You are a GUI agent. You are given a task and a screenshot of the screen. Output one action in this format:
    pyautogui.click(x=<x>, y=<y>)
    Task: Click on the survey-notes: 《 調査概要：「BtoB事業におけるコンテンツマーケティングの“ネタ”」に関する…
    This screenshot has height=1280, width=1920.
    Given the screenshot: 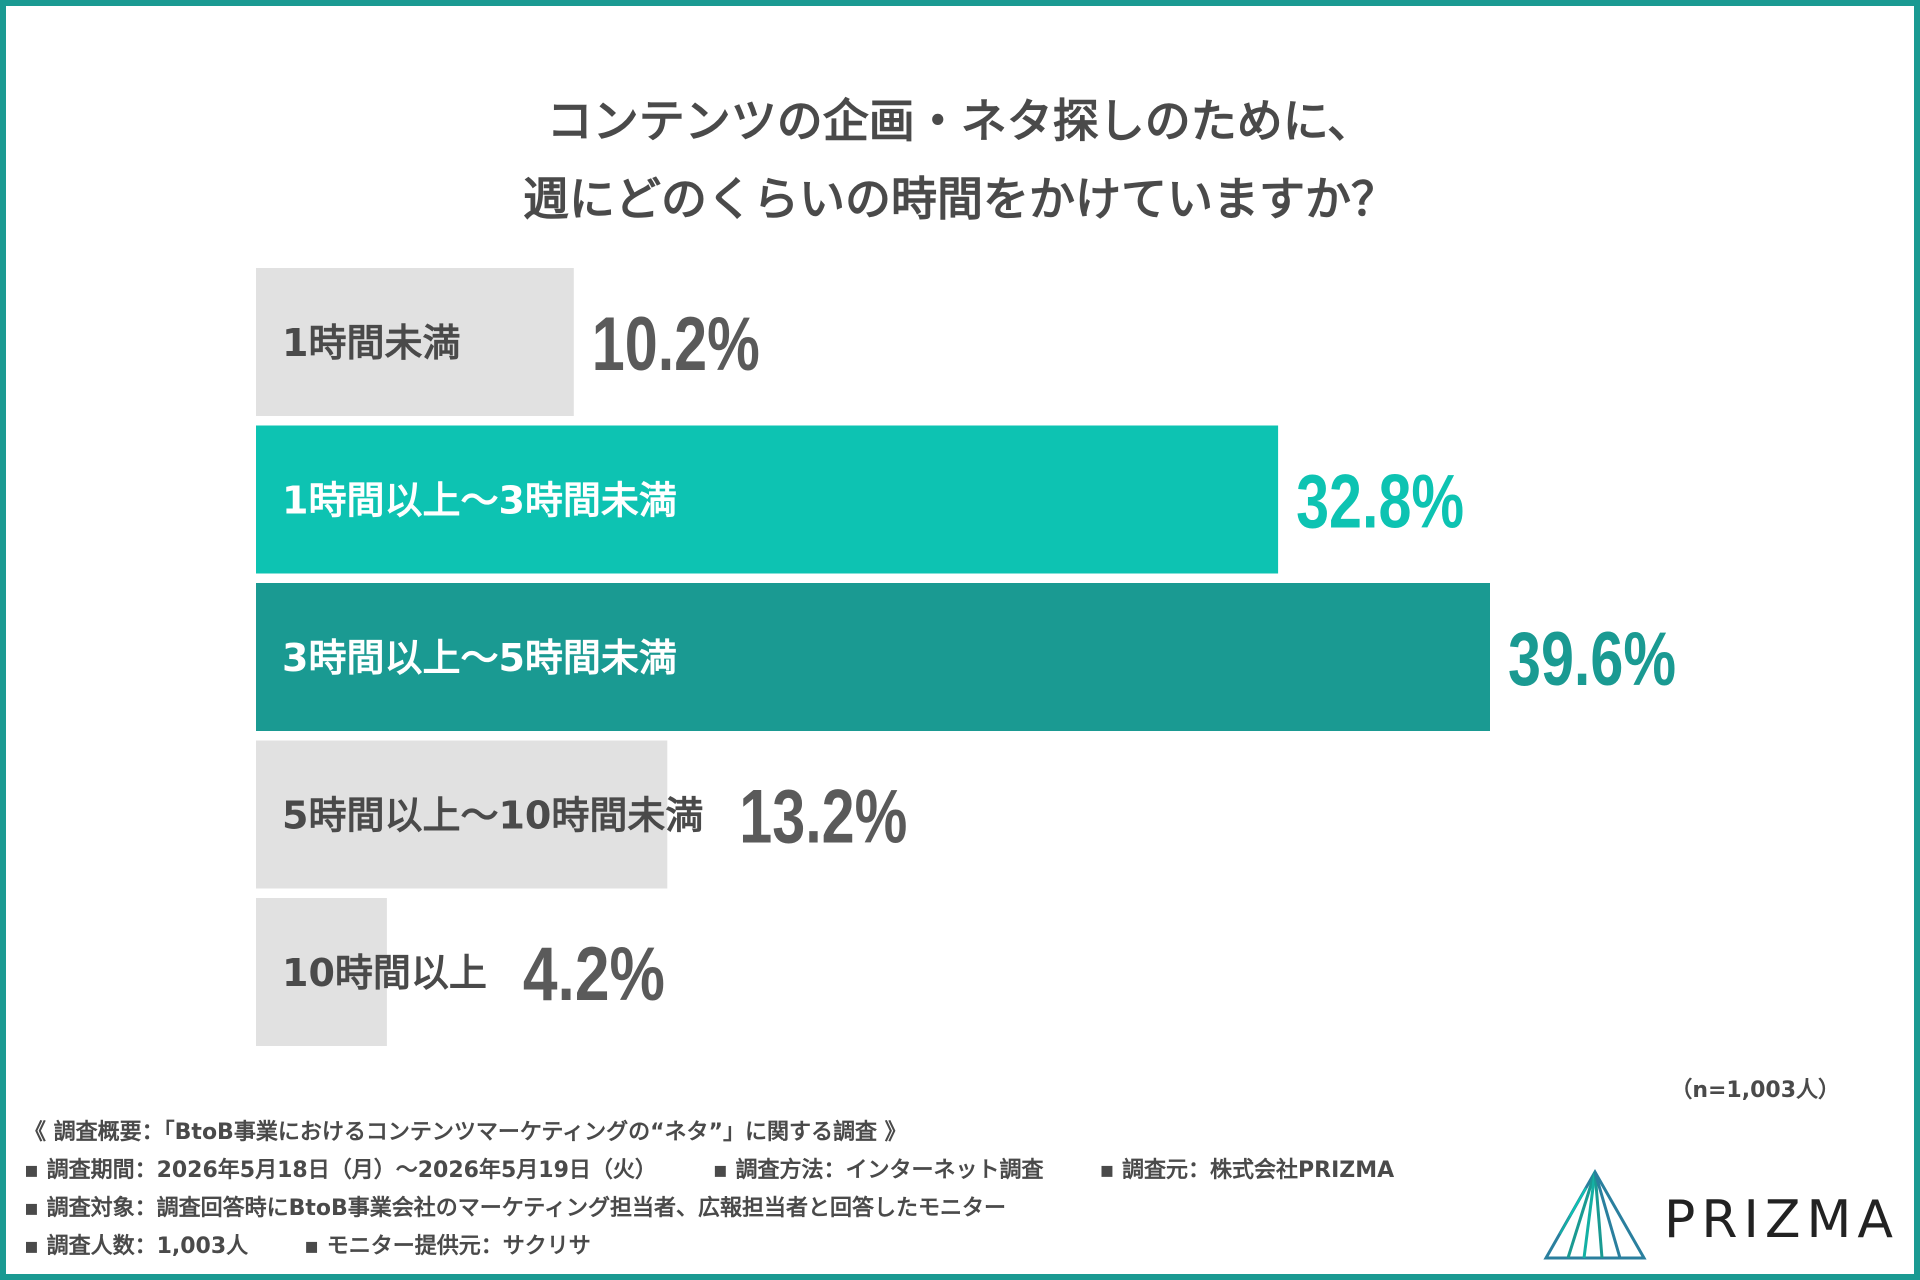 What is the action you would take?
    pyautogui.click(x=709, y=1190)
    